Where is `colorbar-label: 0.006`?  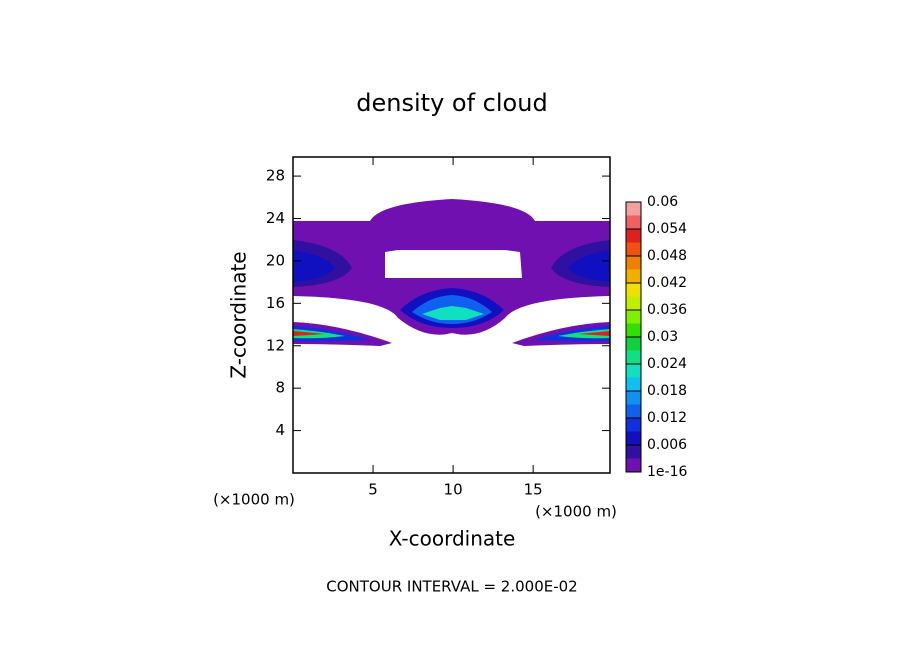
colorbar-label: 0.006 is located at coordinates (667, 445).